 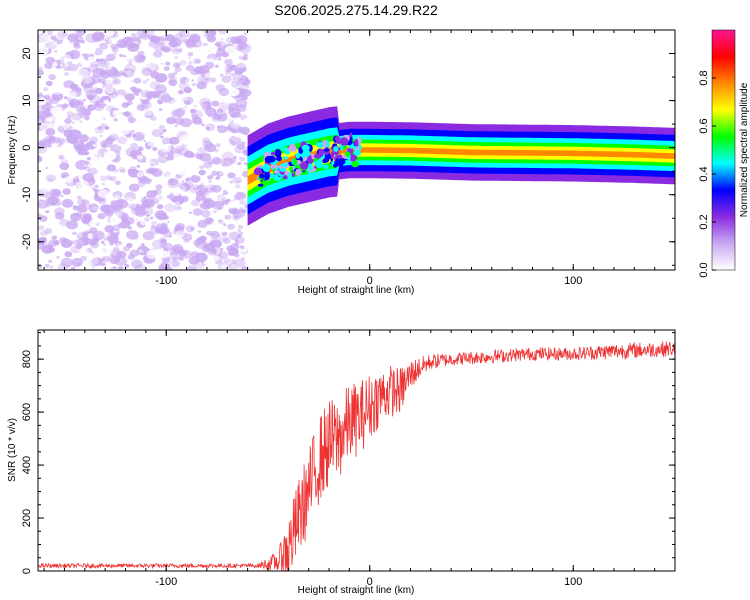 What do you see at coordinates (356, 10) in the screenshot?
I see `chart-title: S206.2025.275.14.29.R22` at bounding box center [356, 10].